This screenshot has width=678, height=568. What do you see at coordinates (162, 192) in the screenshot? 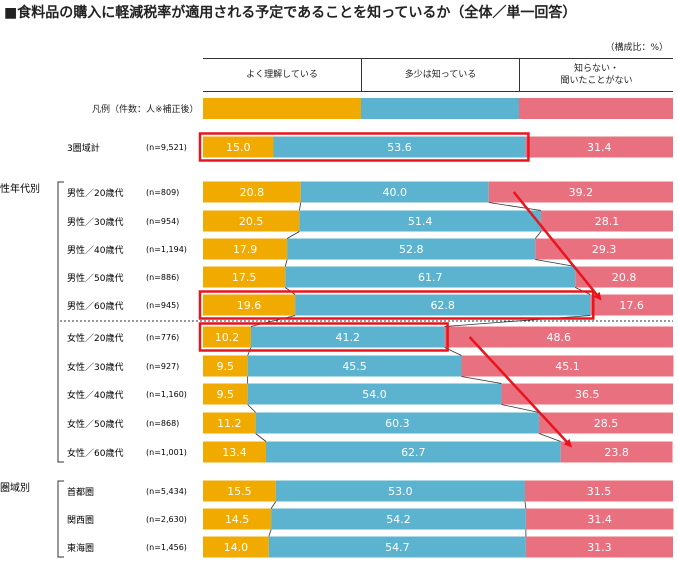
I see `sample-size-label: (n=809)` at bounding box center [162, 192].